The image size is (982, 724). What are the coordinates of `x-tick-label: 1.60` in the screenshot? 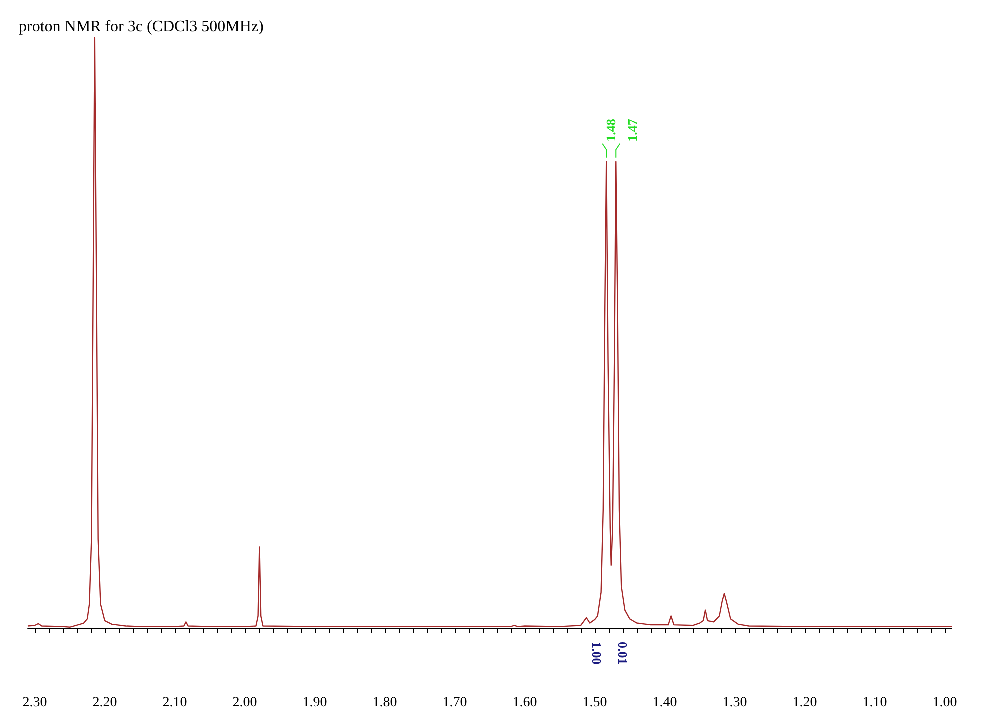 It's located at (525, 703).